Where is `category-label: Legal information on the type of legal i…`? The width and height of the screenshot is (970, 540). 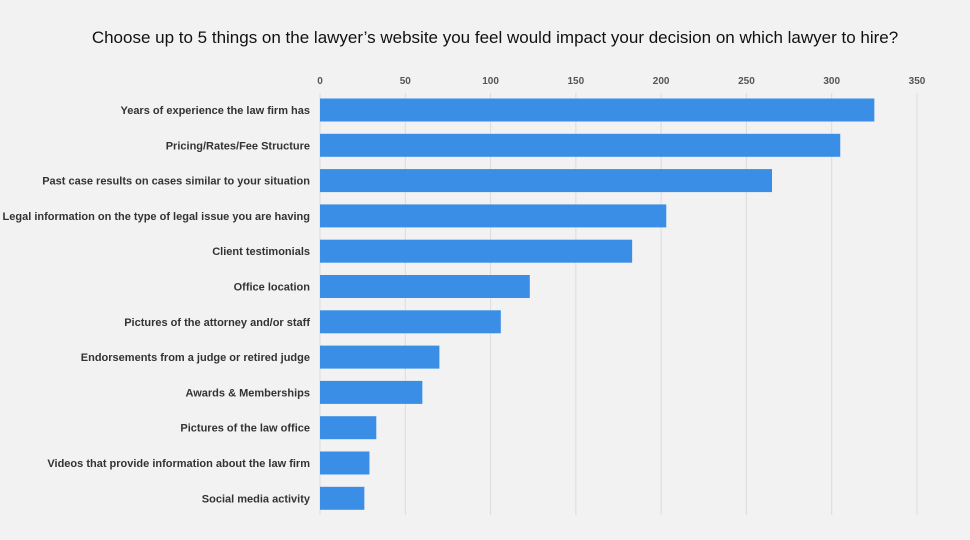
category-label: Legal information on the type of legal i… is located at coordinates (156, 217).